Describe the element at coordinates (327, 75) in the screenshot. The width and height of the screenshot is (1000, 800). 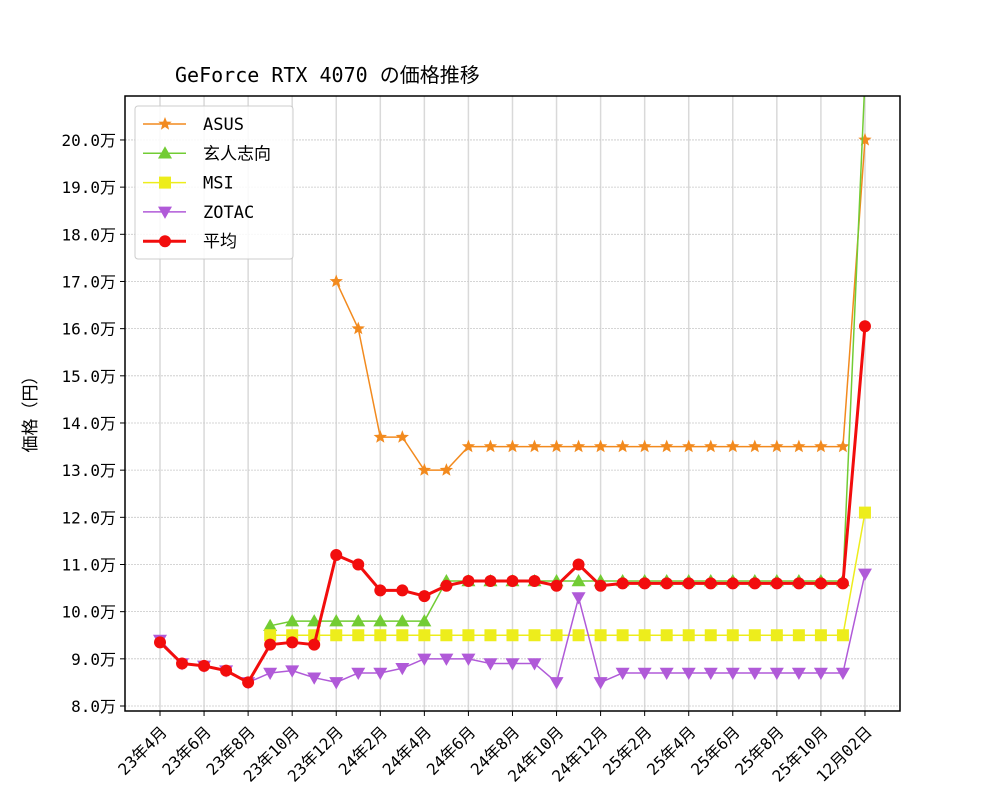
I see `chart-title: GeForce RTX 4070 の価格推移` at that location.